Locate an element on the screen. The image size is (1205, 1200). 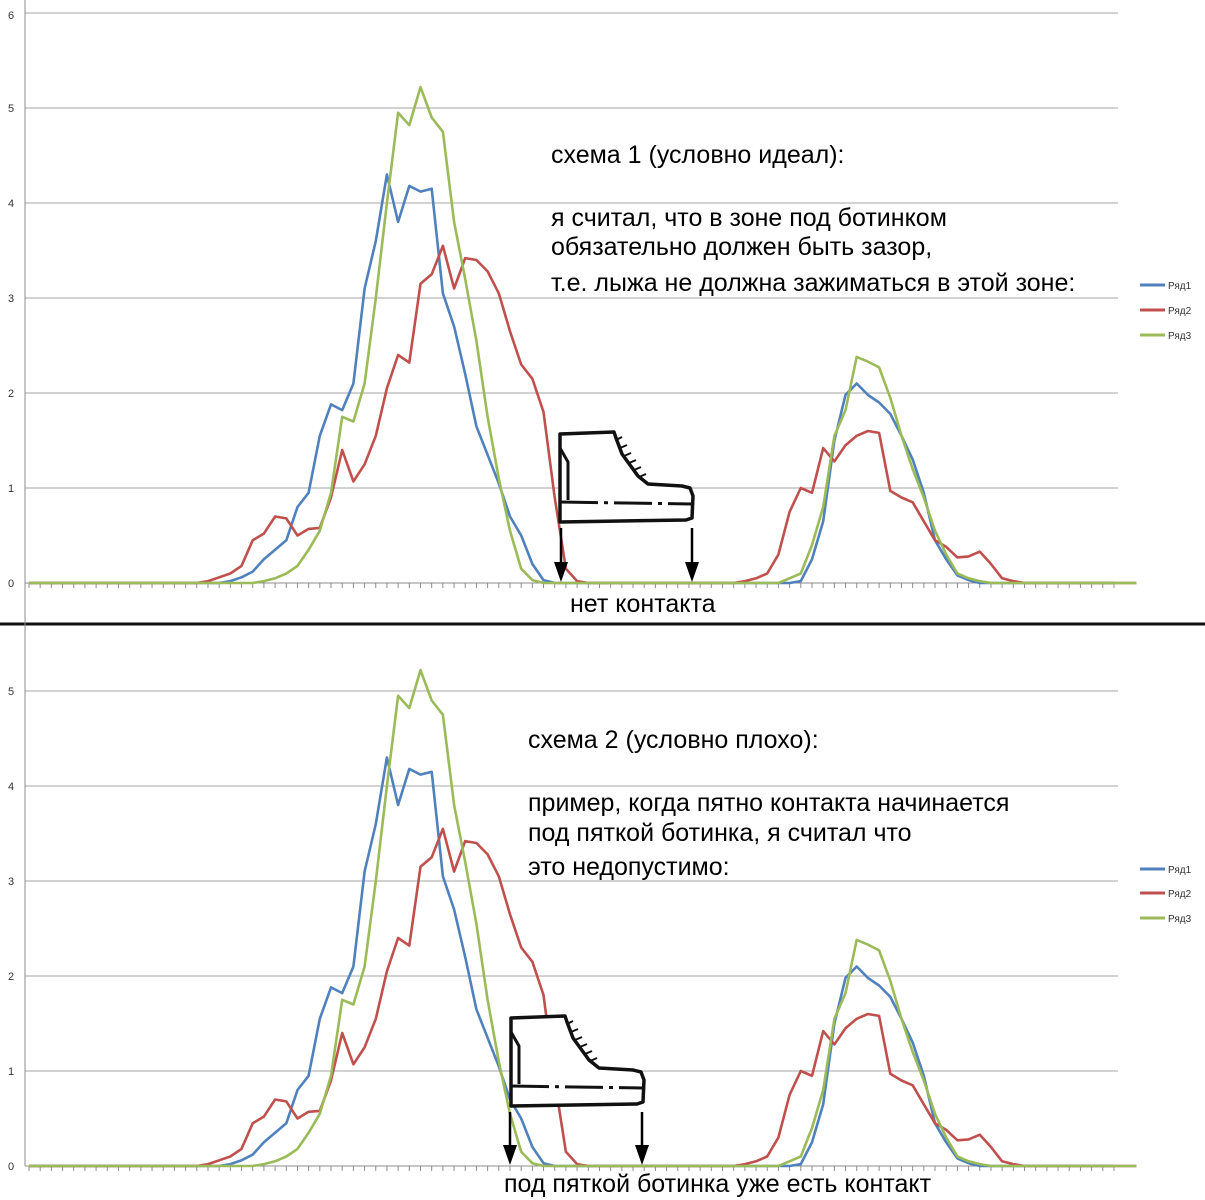
chart-1-y-tick: 3 is located at coordinates (11, 299).